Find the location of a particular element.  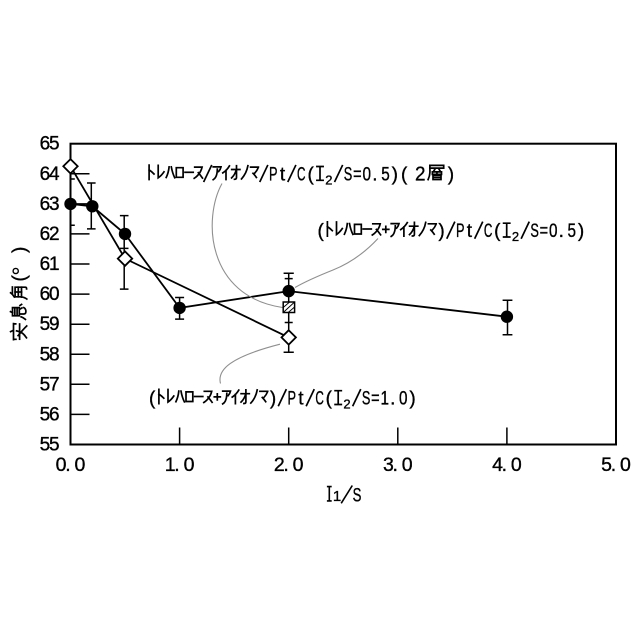

svg-text: 9 is located at coordinates (54, 324).